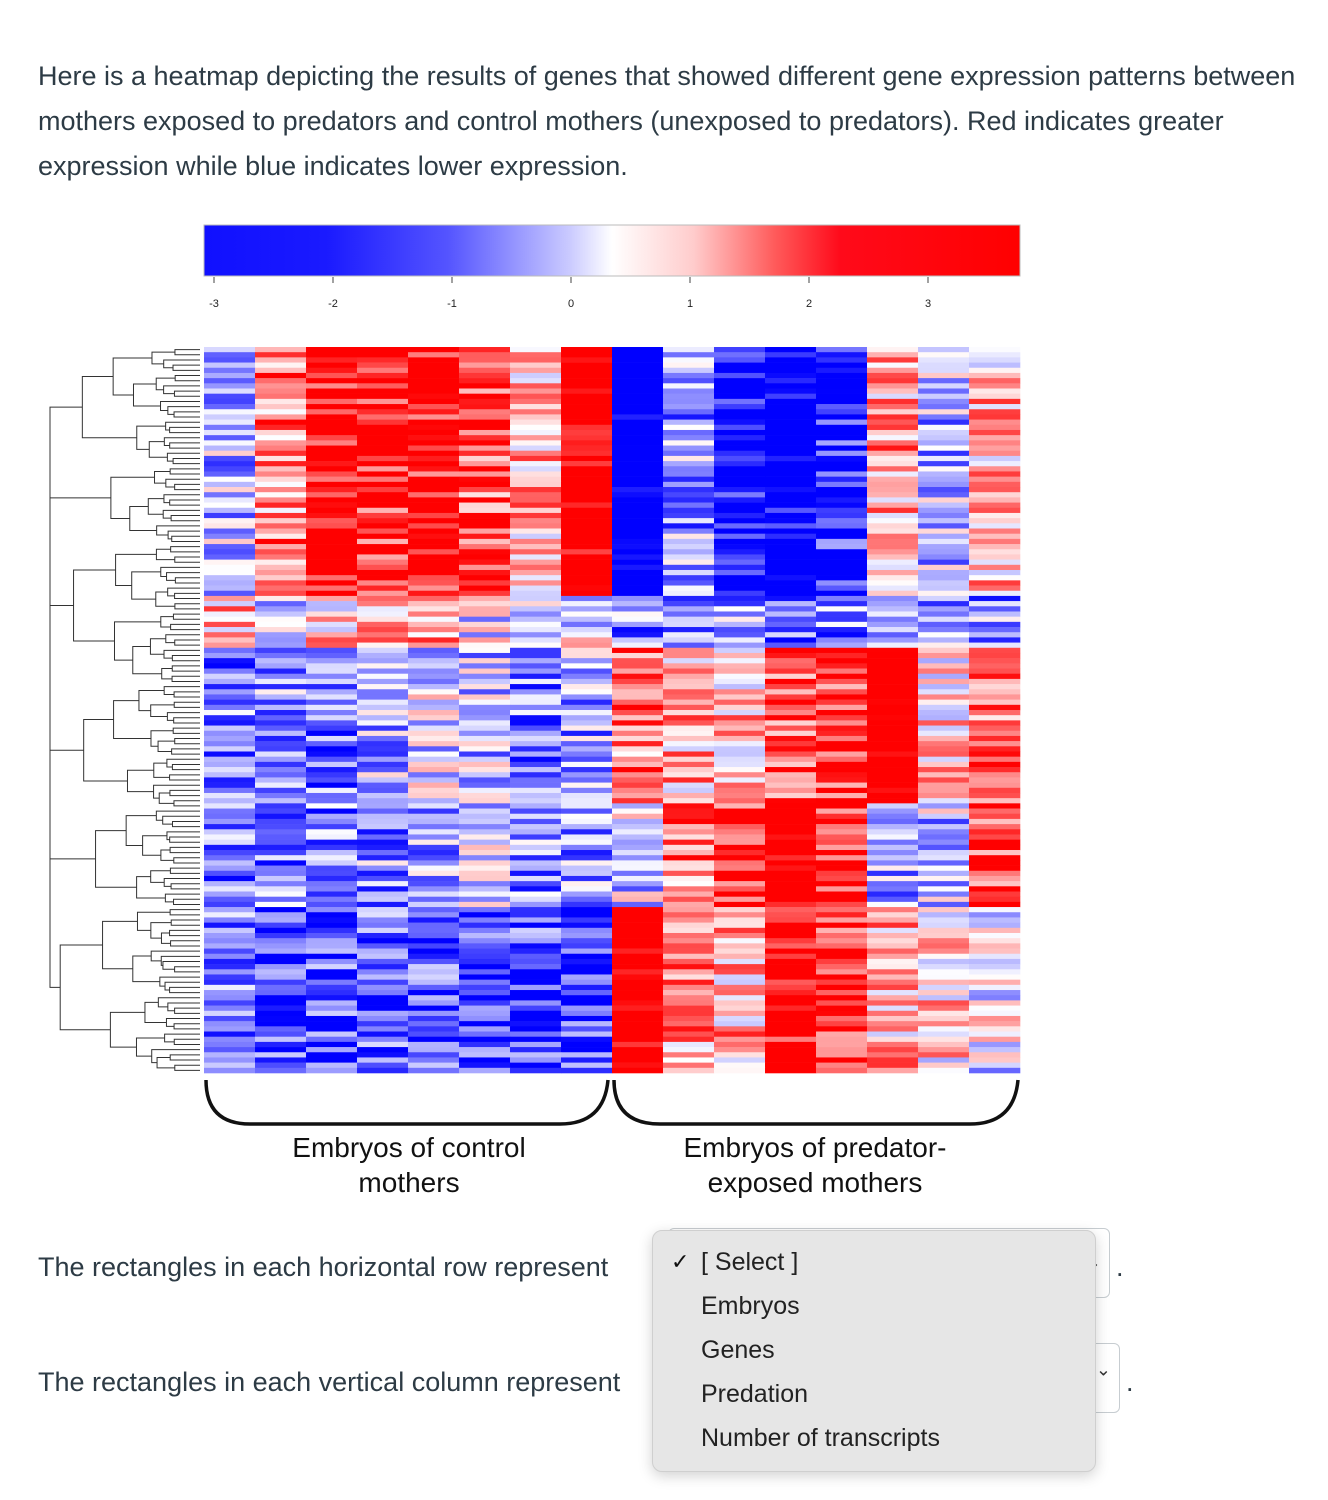 This screenshot has height=1500, width=1328. I want to click on dropdown-option-number-of-transcripts: Number of transcripts, so click(820, 1438).